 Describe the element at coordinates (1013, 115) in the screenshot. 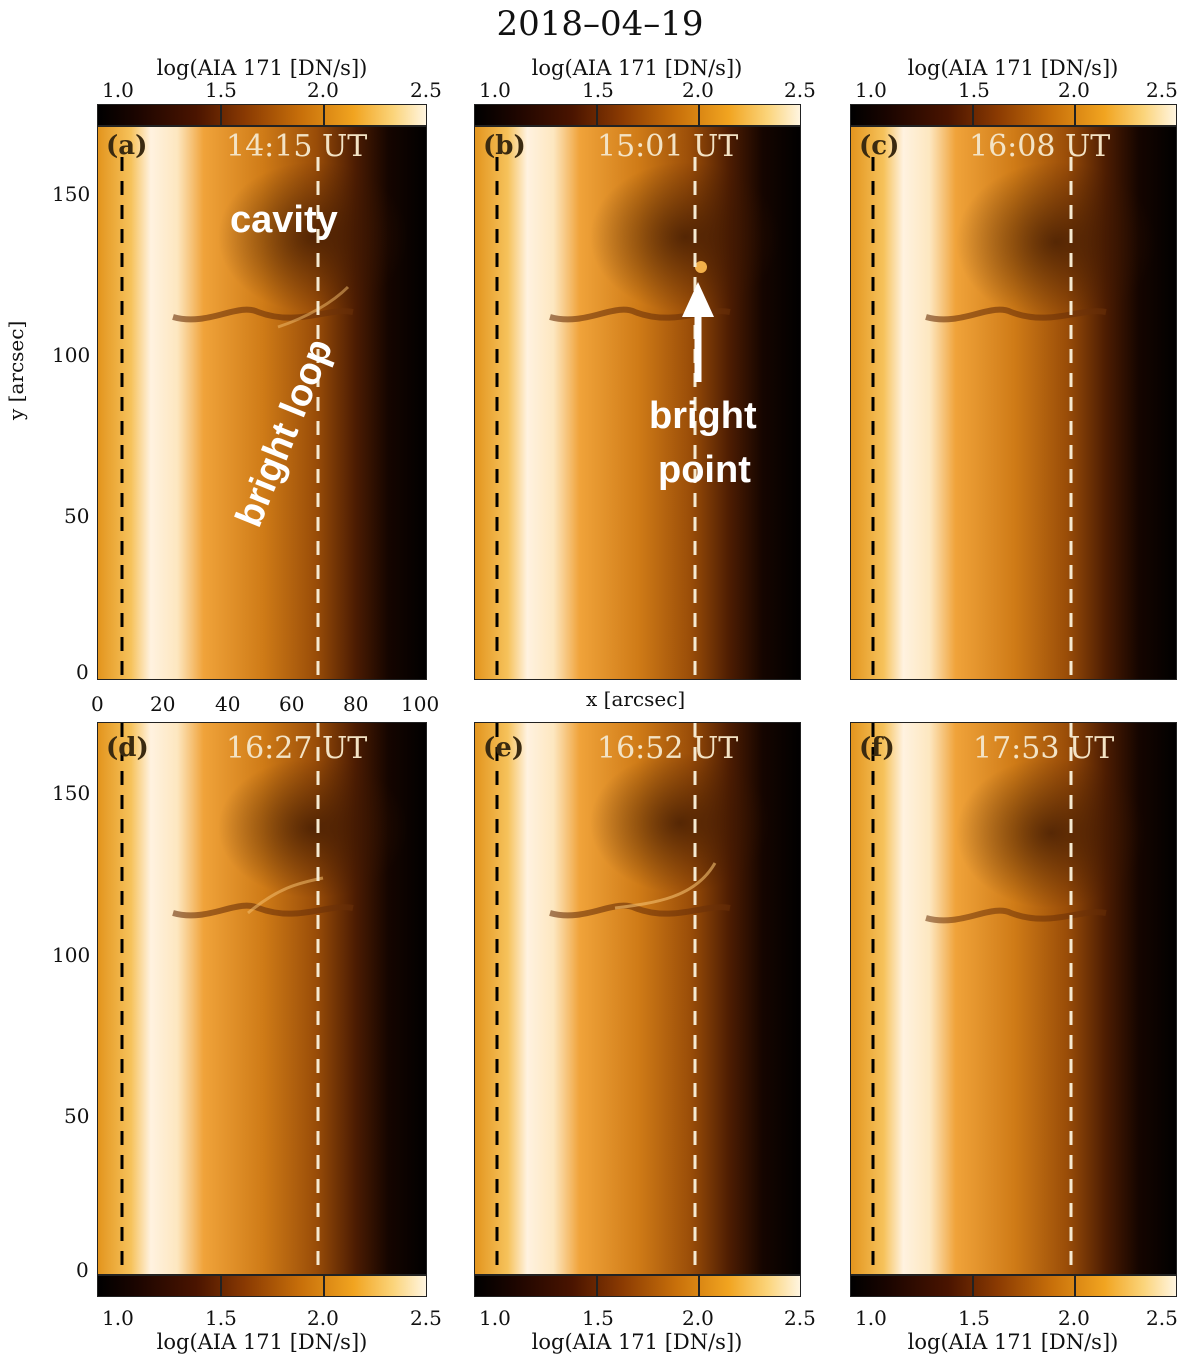

I see `colorbar-c` at that location.